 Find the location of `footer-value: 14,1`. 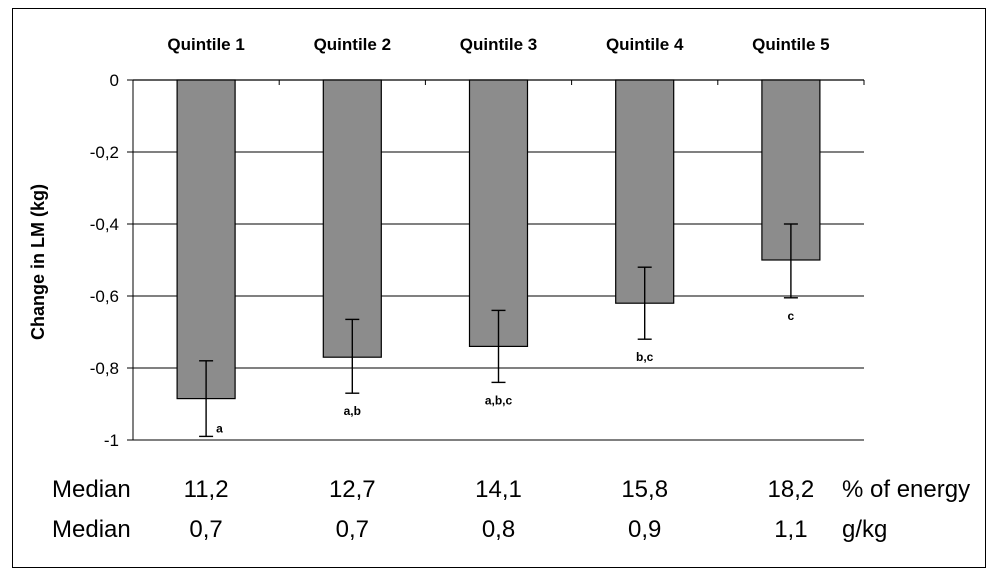

footer-value: 14,1 is located at coordinates (498, 489).